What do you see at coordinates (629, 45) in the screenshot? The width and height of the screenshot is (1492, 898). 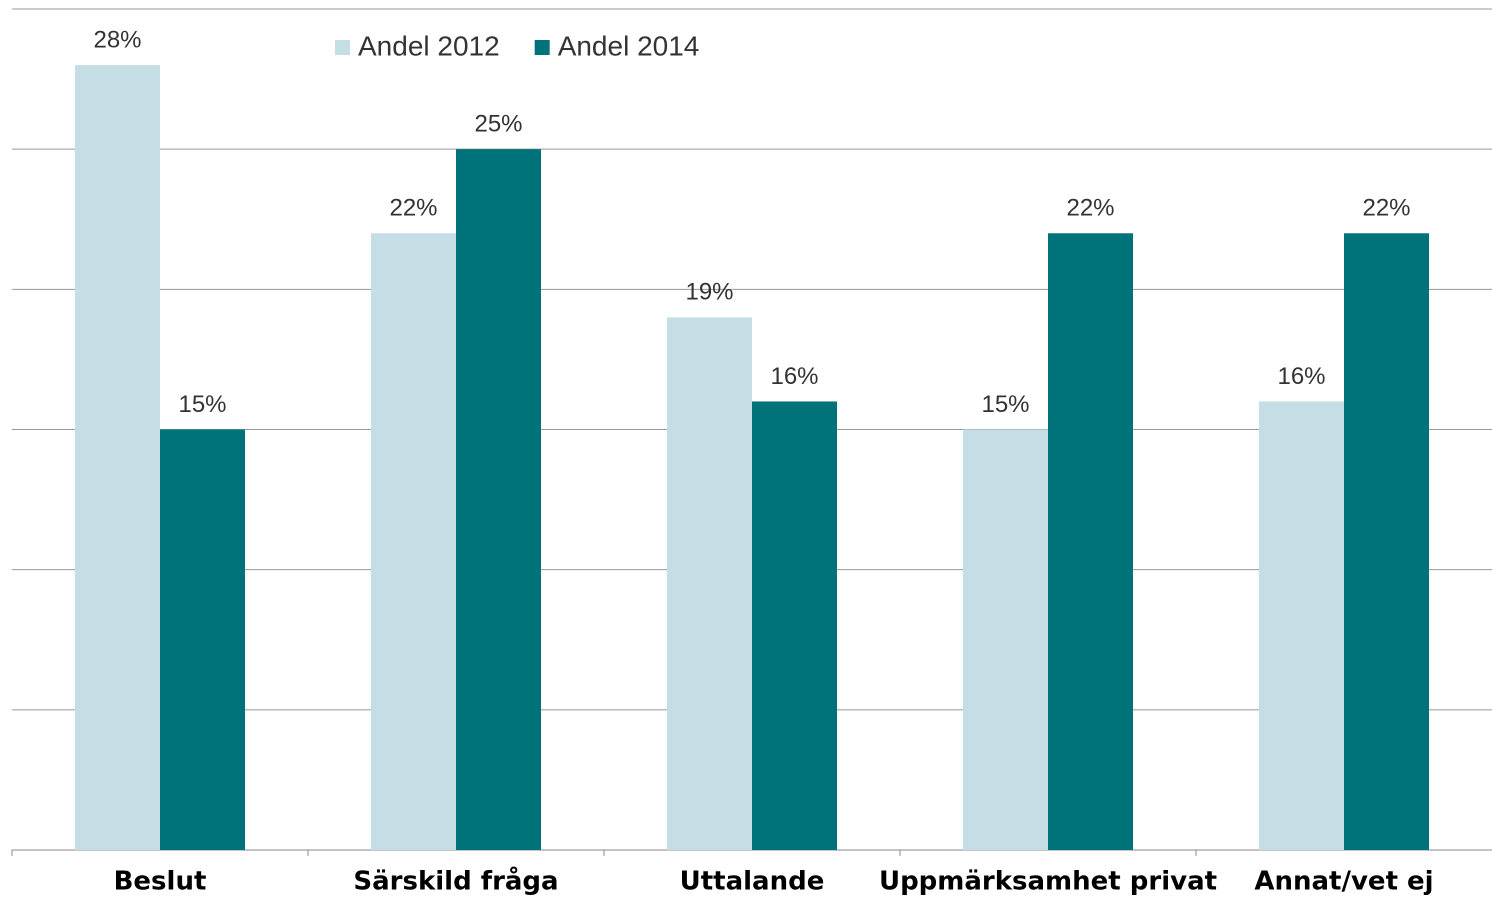 I see `legend-label: Andel 2014` at bounding box center [629, 45].